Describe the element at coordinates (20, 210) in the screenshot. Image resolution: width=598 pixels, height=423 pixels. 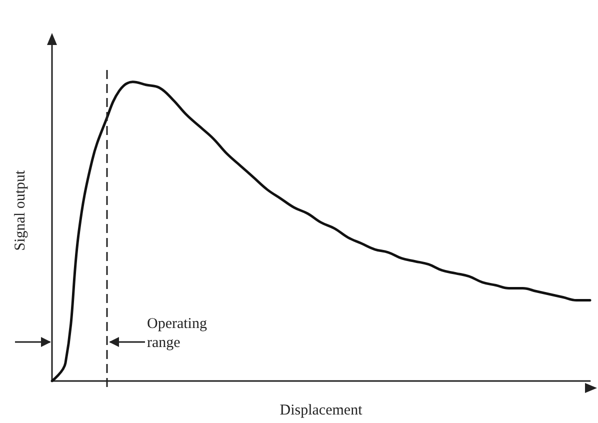
I see `y-axis-title: Signal output` at that location.